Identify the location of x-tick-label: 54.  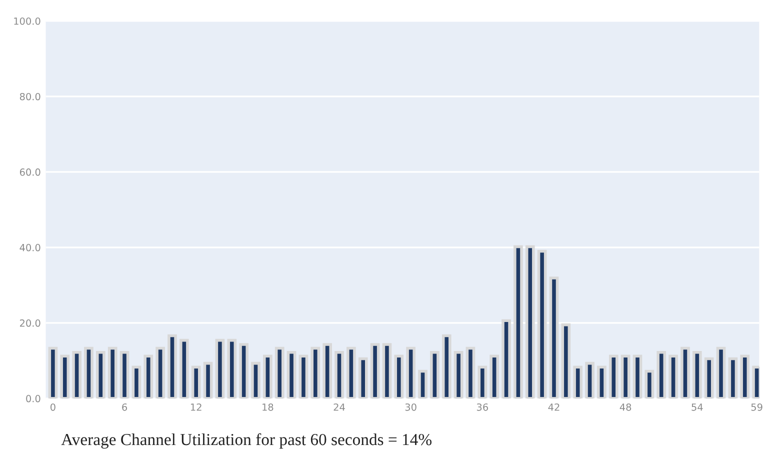
(697, 407).